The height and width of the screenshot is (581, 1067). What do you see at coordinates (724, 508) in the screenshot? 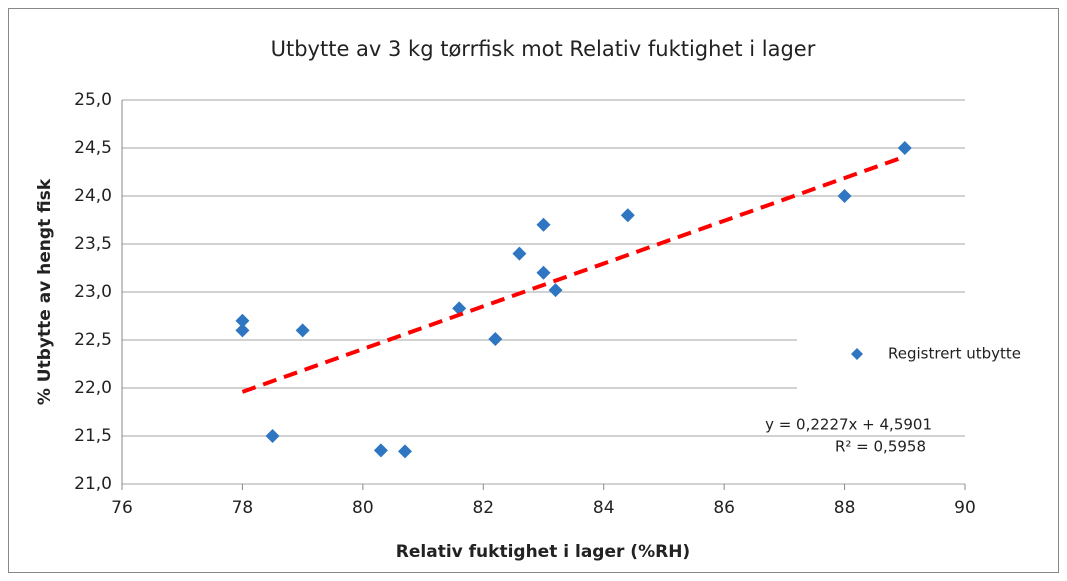
I see `x-tick-label: 86` at bounding box center [724, 508].